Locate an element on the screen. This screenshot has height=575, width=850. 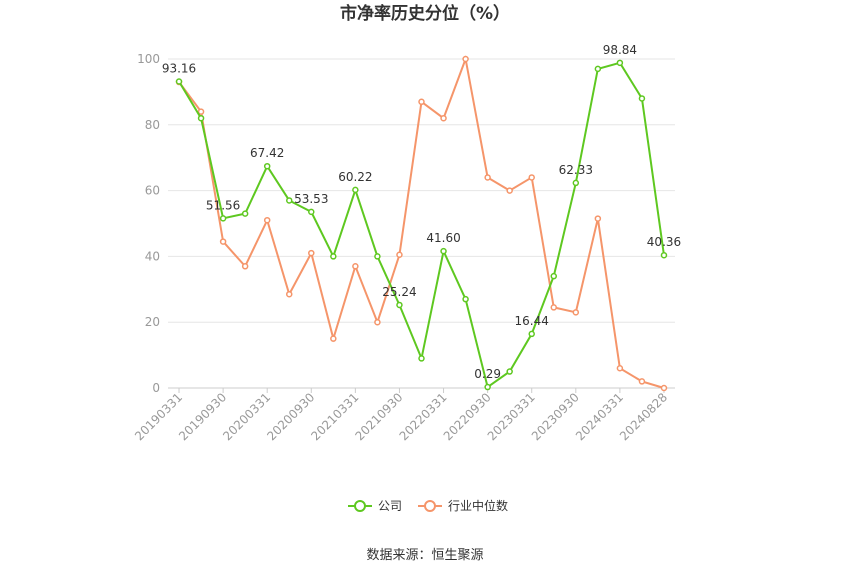
y-tick-label: 20 is located at coordinates (152, 322).